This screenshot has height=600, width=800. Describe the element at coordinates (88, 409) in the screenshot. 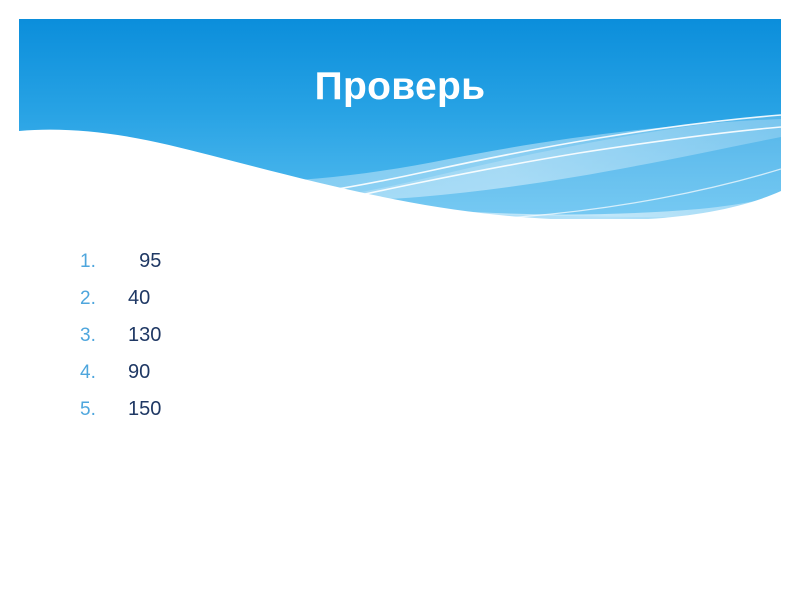

I see `list-item-marker: 5.` at that location.